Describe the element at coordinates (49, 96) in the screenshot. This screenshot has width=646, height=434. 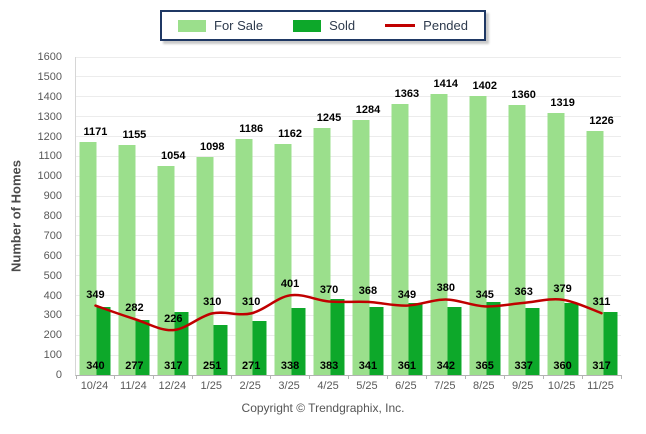
I see `y-axis-tick-label: 1400` at that location.